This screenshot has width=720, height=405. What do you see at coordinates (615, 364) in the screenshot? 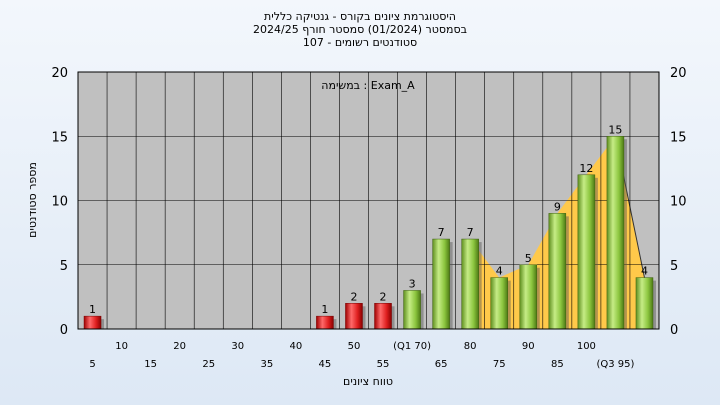
I see `x-tick-label-lower: (Q3 95)` at bounding box center [615, 364].